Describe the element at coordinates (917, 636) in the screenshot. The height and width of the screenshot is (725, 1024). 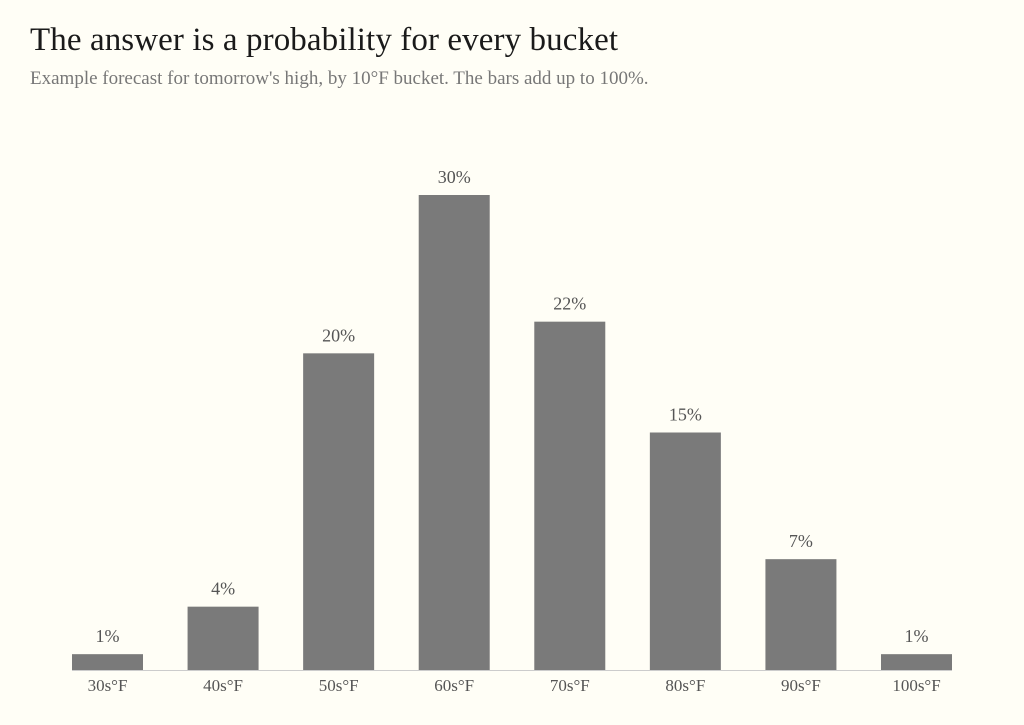
I see `value-label-7: 1%` at that location.